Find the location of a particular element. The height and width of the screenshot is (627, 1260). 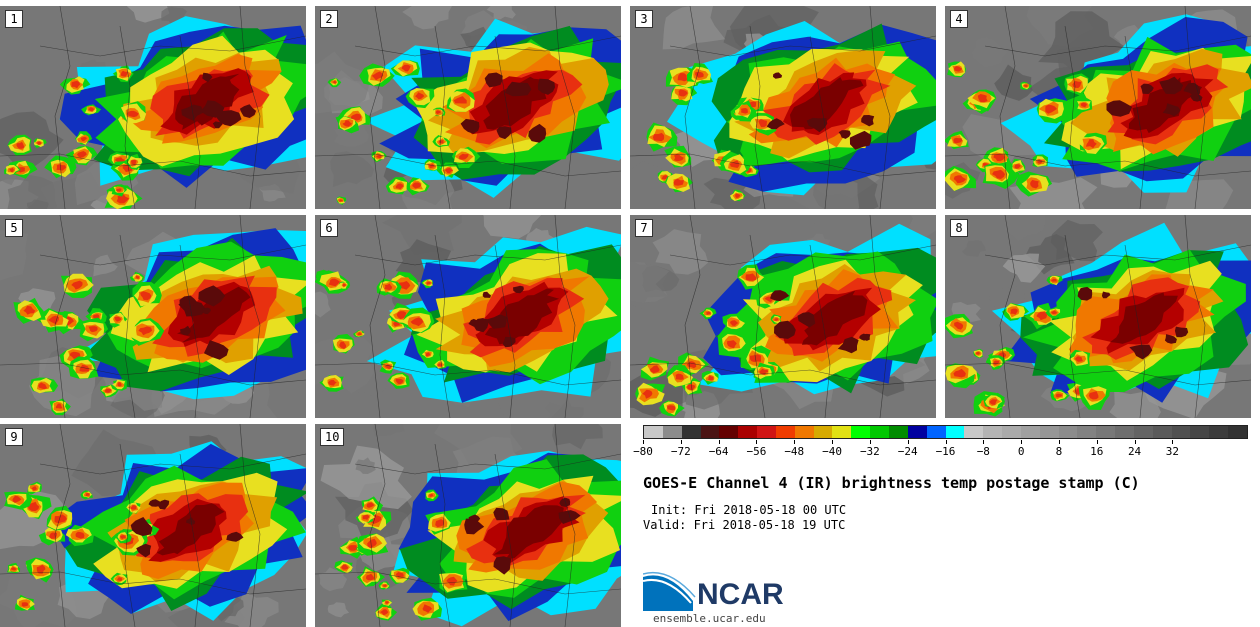

init-time: Init: Fri 2018-05-18 00 UTC is located at coordinates (749, 510).